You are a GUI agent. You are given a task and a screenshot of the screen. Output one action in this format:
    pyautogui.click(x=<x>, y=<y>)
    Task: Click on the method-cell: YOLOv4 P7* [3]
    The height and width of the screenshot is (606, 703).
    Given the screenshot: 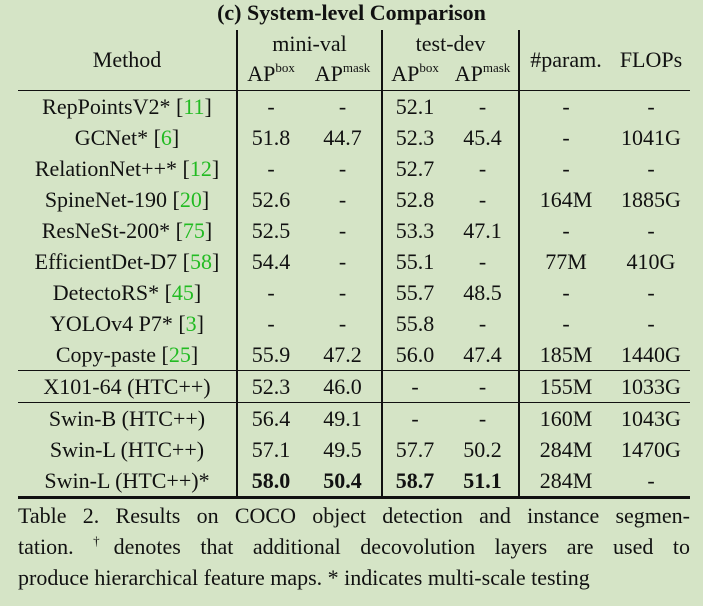 What is the action you would take?
    pyautogui.click(x=127, y=323)
    